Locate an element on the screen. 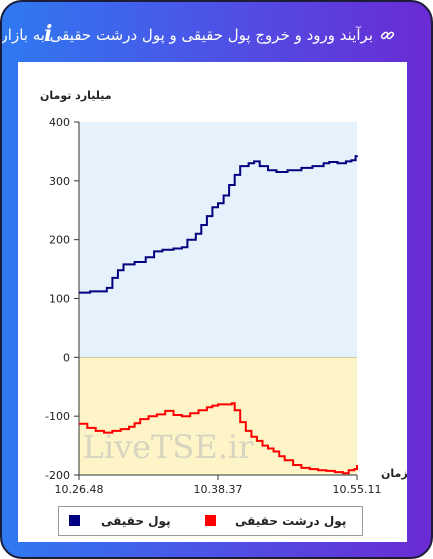 Image resolution: width=433 pixels, height=559 pixels. link-icon is located at coordinates (387, 35).